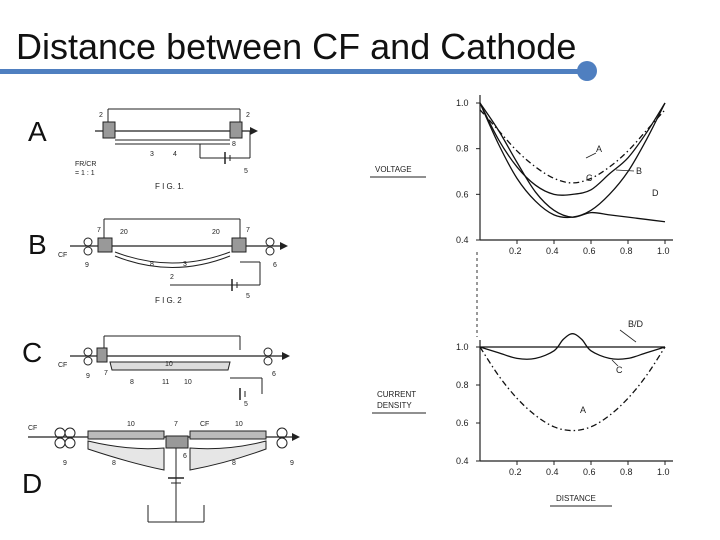 The height and width of the screenshot is (540, 720). Describe the element at coordinates (37, 131) in the screenshot. I see `panel-letter-a: A` at that location.